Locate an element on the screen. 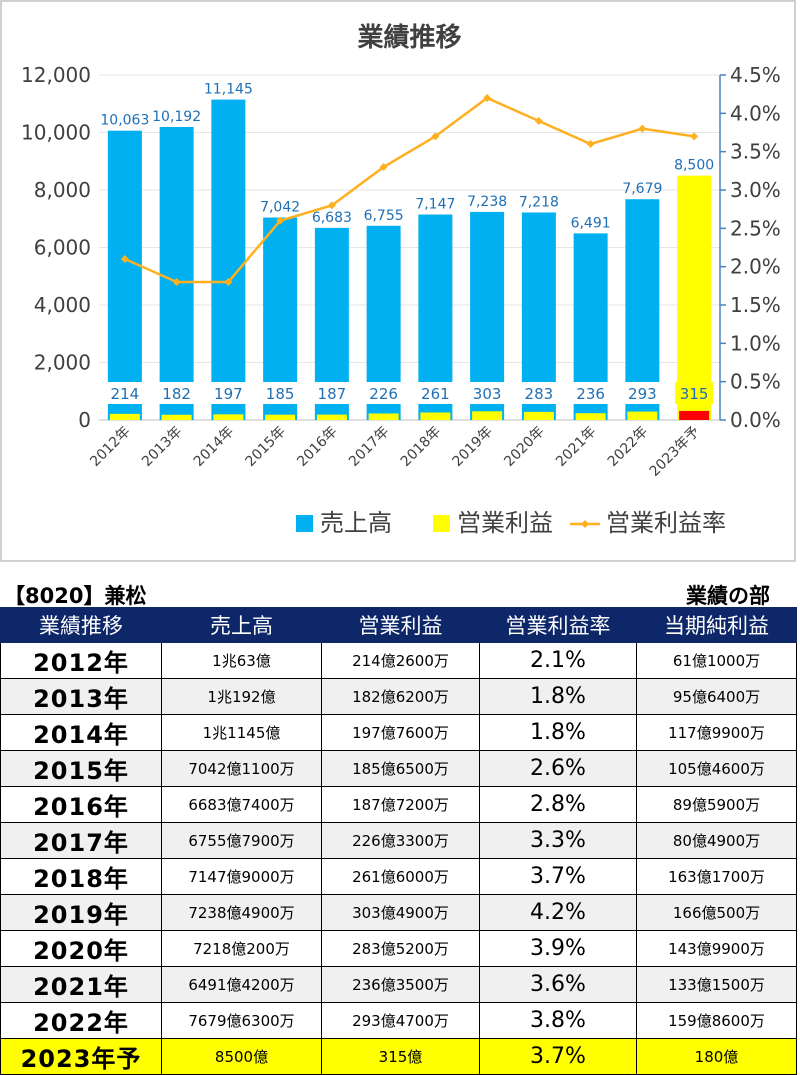 Image resolution: width=800 pixels, height=1075 pixels. section-title: 業績の部 is located at coordinates (728, 596).